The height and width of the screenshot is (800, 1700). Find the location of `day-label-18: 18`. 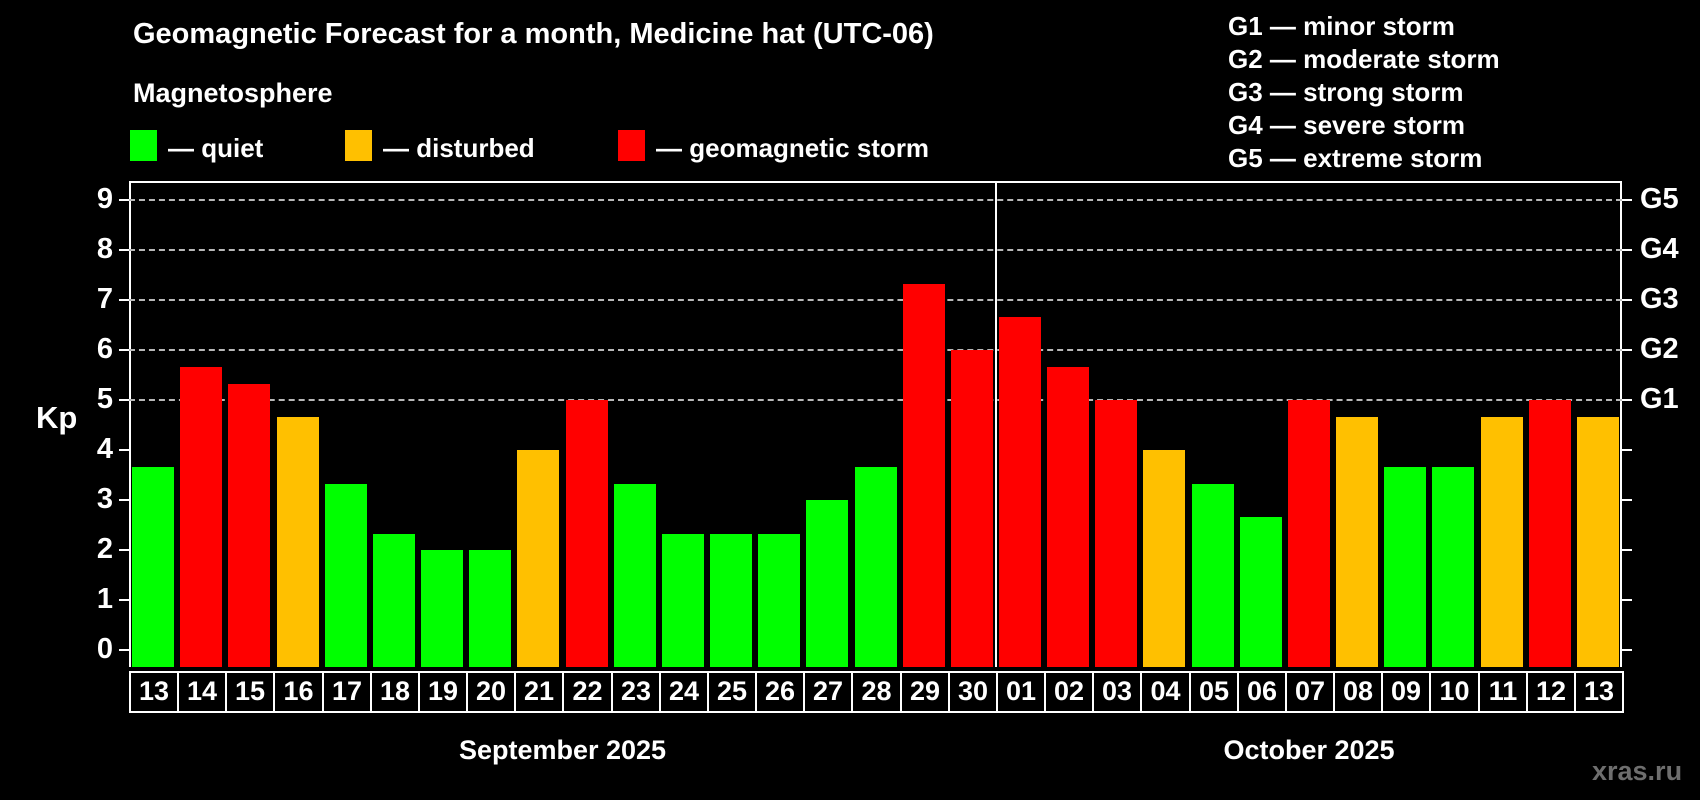

day-label-18: 18 is located at coordinates (395, 692).